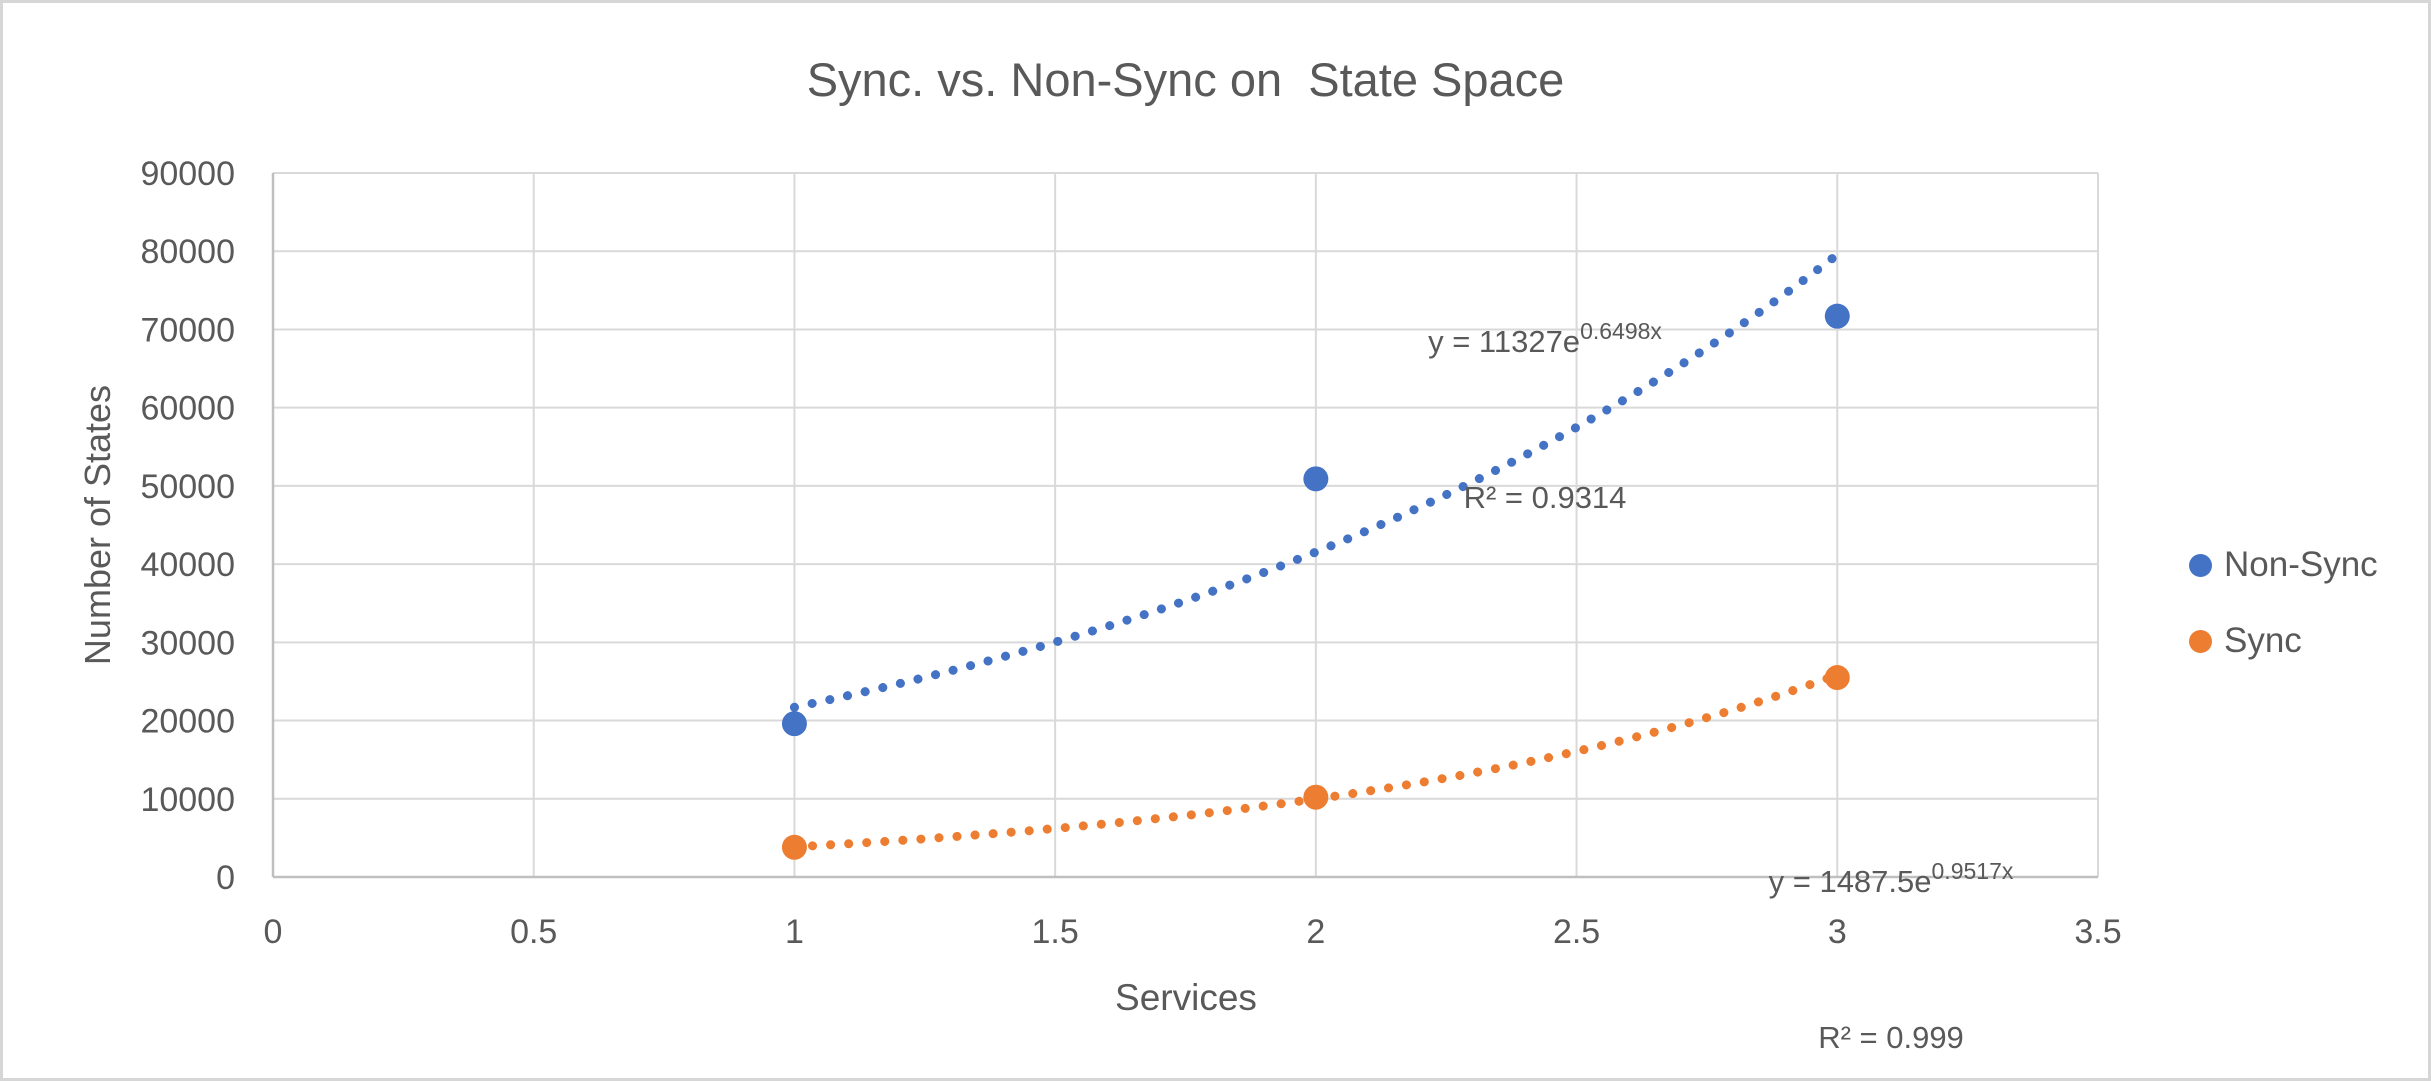  Describe the element at coordinates (1621, 330) in the screenshot. I see `equation-exponent: 0.6498x` at that location.